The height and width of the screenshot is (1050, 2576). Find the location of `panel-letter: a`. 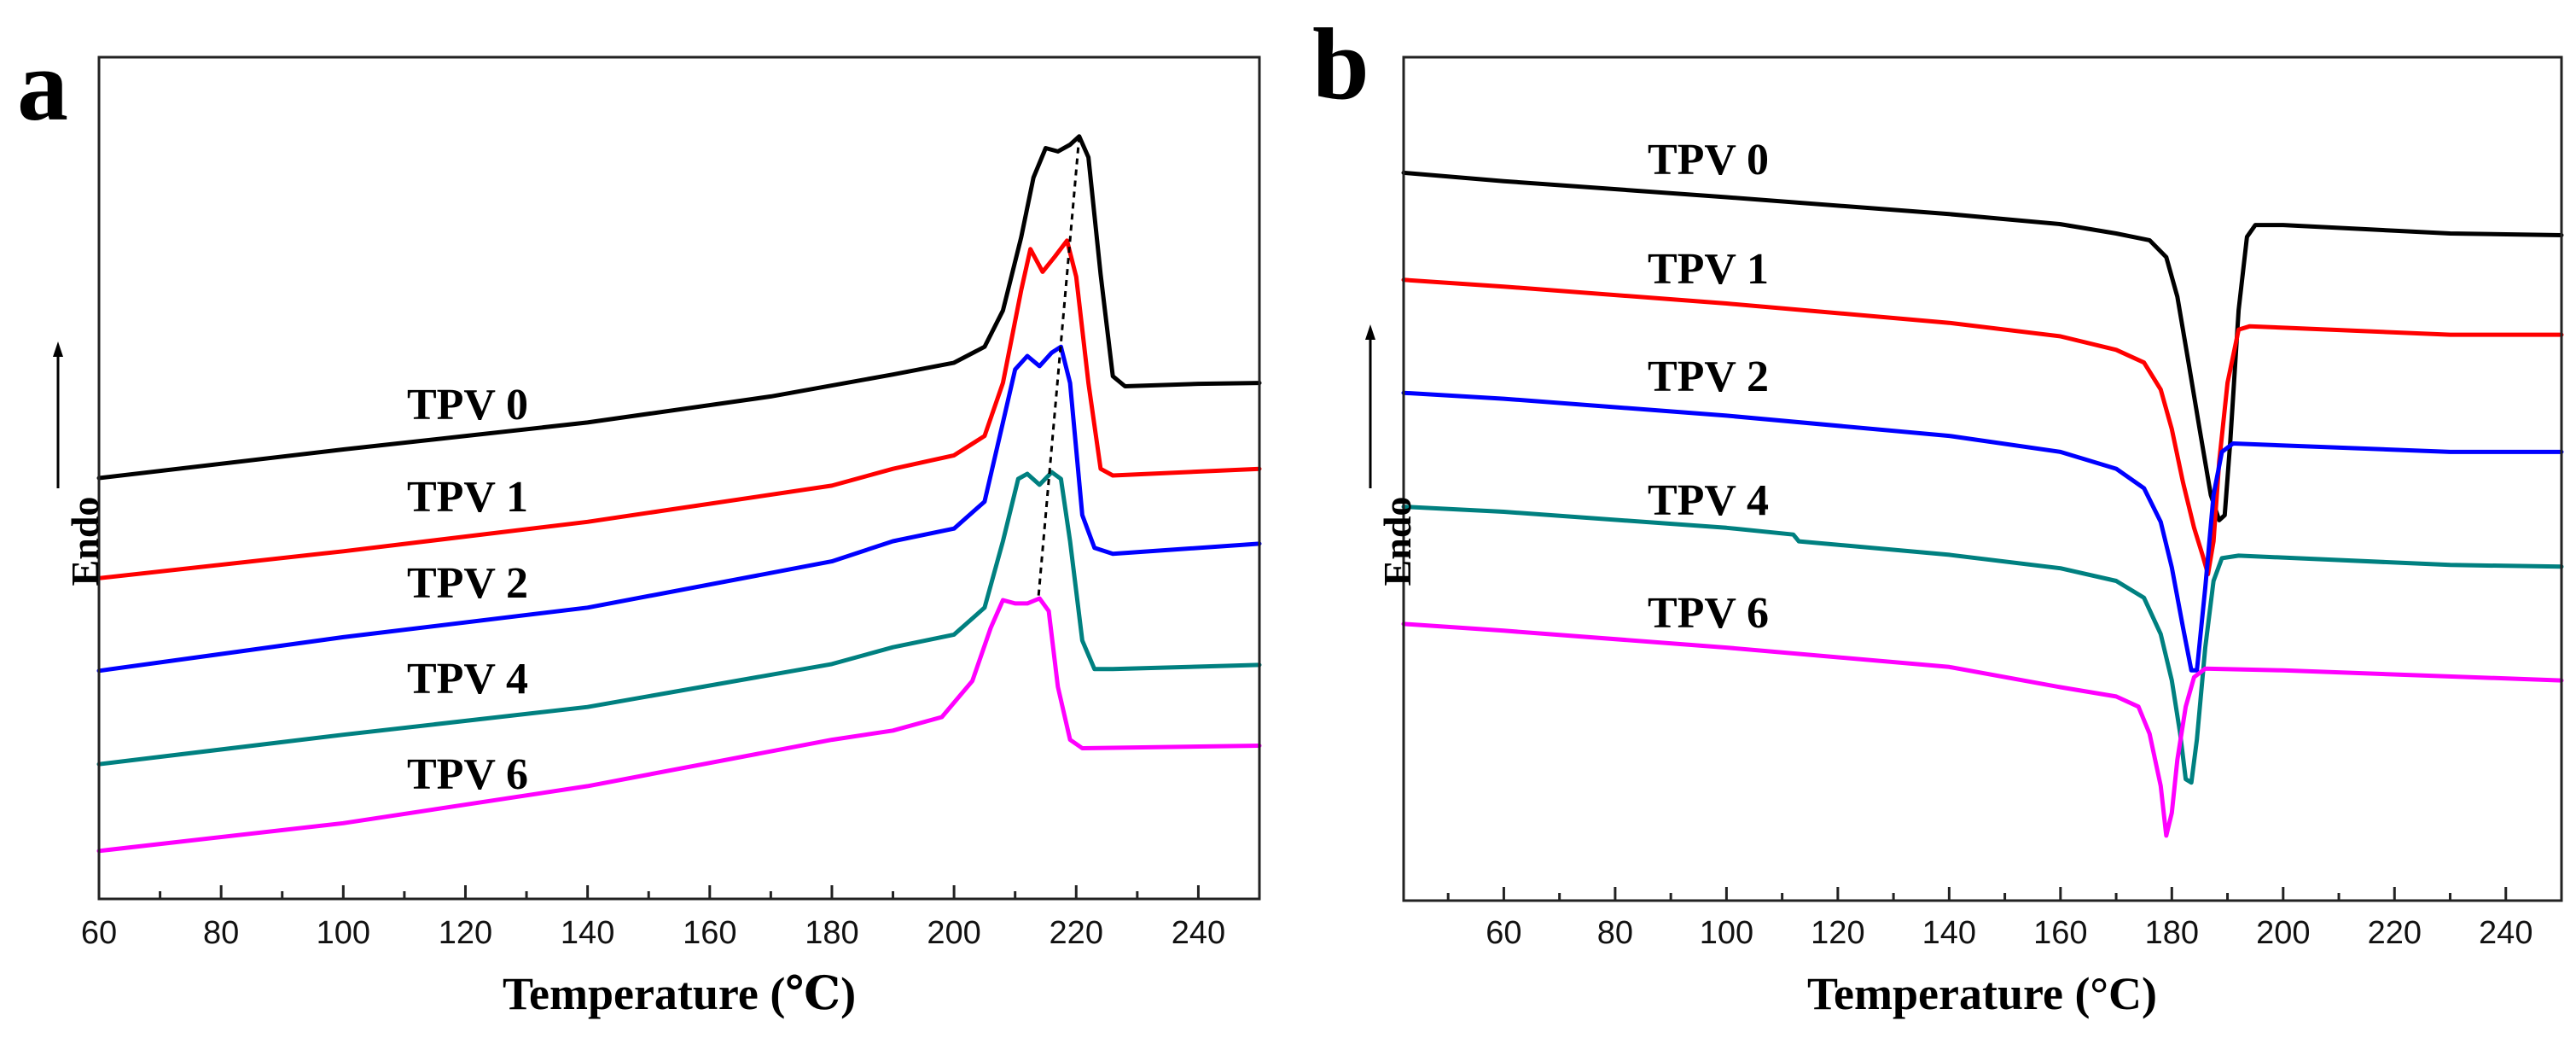

panel-letter: a is located at coordinates (42, 85).